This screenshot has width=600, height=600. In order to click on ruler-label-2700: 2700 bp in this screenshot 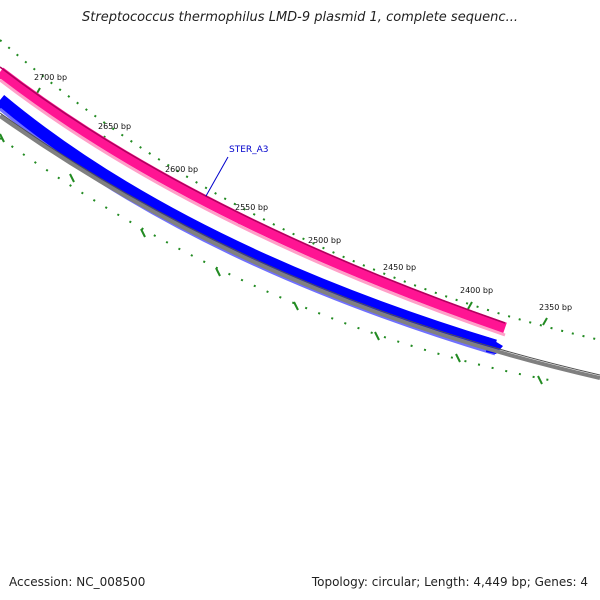, I will do `click(50, 77)`.